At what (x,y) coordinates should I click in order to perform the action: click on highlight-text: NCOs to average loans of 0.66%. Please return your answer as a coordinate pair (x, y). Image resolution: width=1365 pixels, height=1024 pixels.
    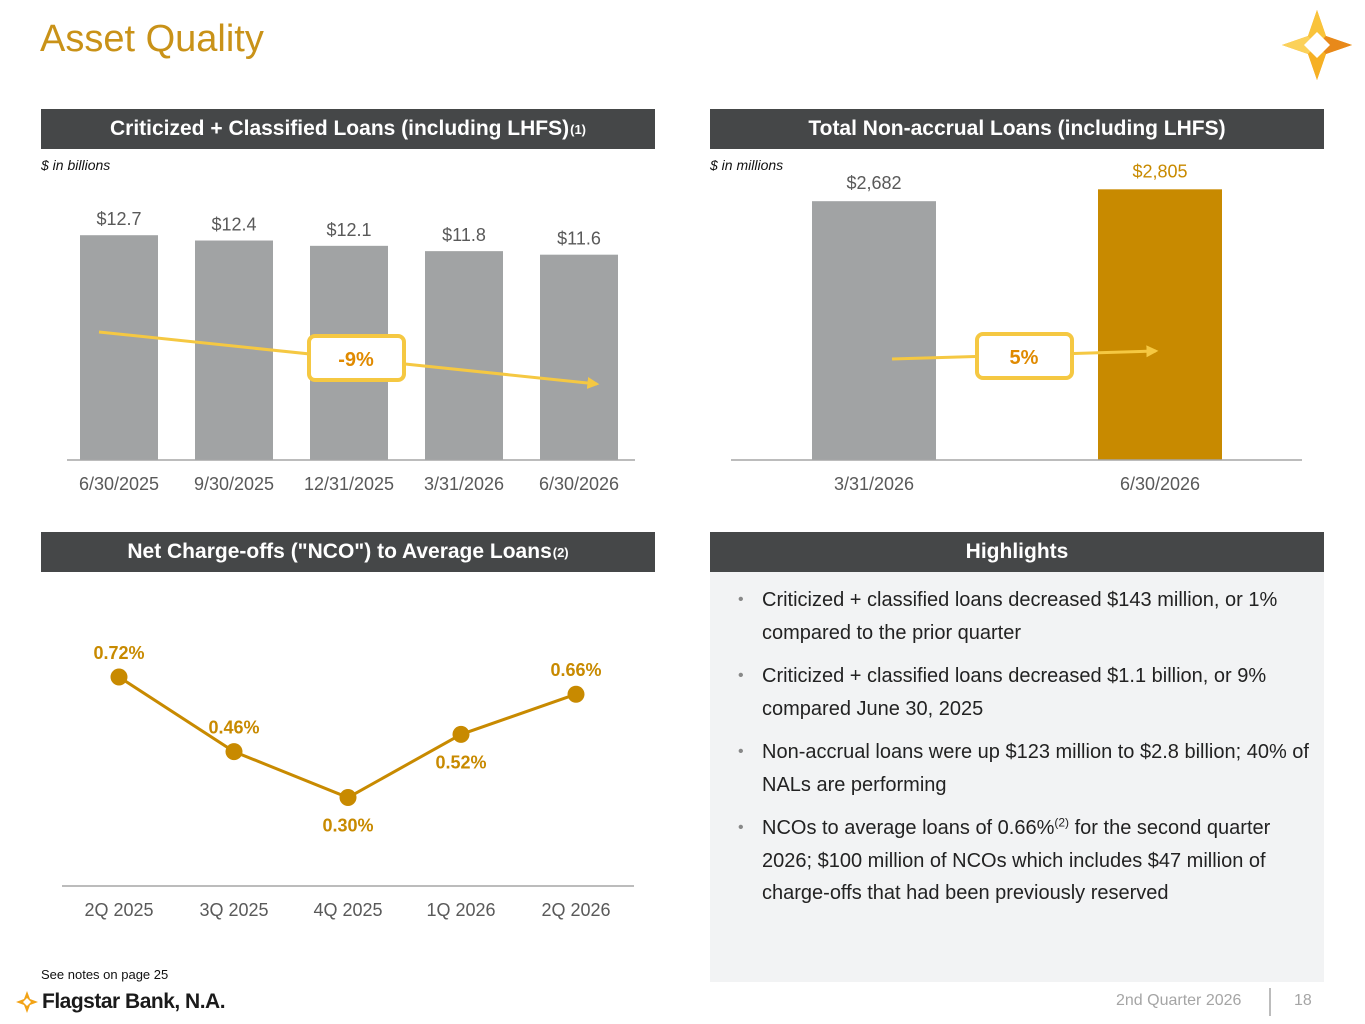
    Looking at the image, I should click on (908, 828).